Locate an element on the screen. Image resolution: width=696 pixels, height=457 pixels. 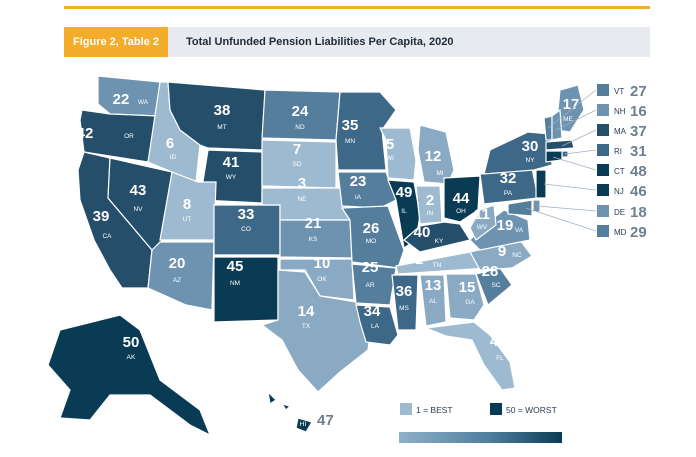
callout-abbr-nj: NJ is located at coordinates (619, 191).